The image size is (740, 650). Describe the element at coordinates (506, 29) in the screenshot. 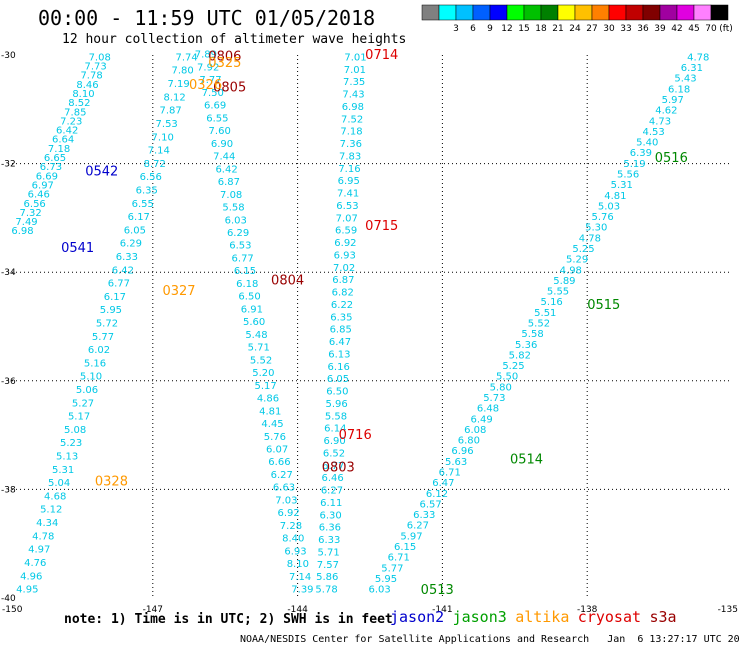

I see `color-scale-label: 12` at that location.